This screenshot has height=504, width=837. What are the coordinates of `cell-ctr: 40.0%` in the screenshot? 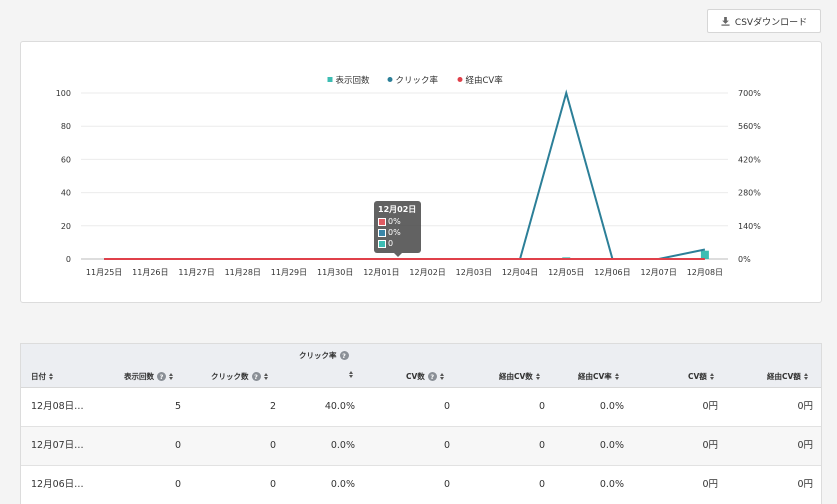 It's located at (339, 406).